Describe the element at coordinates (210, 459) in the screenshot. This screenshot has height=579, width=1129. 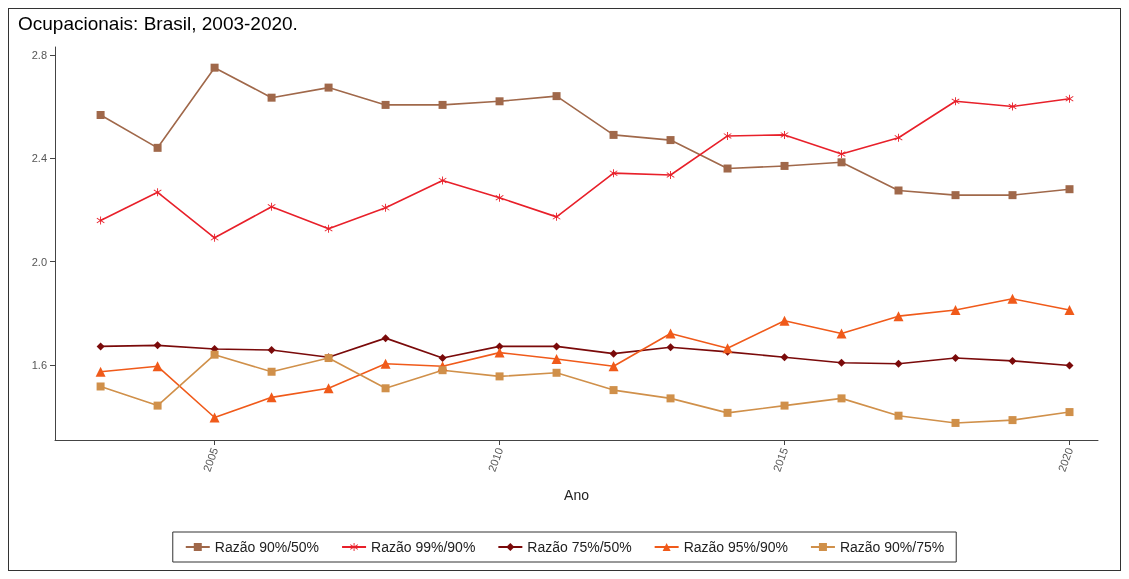
I see `x-tick-label: 2005` at that location.